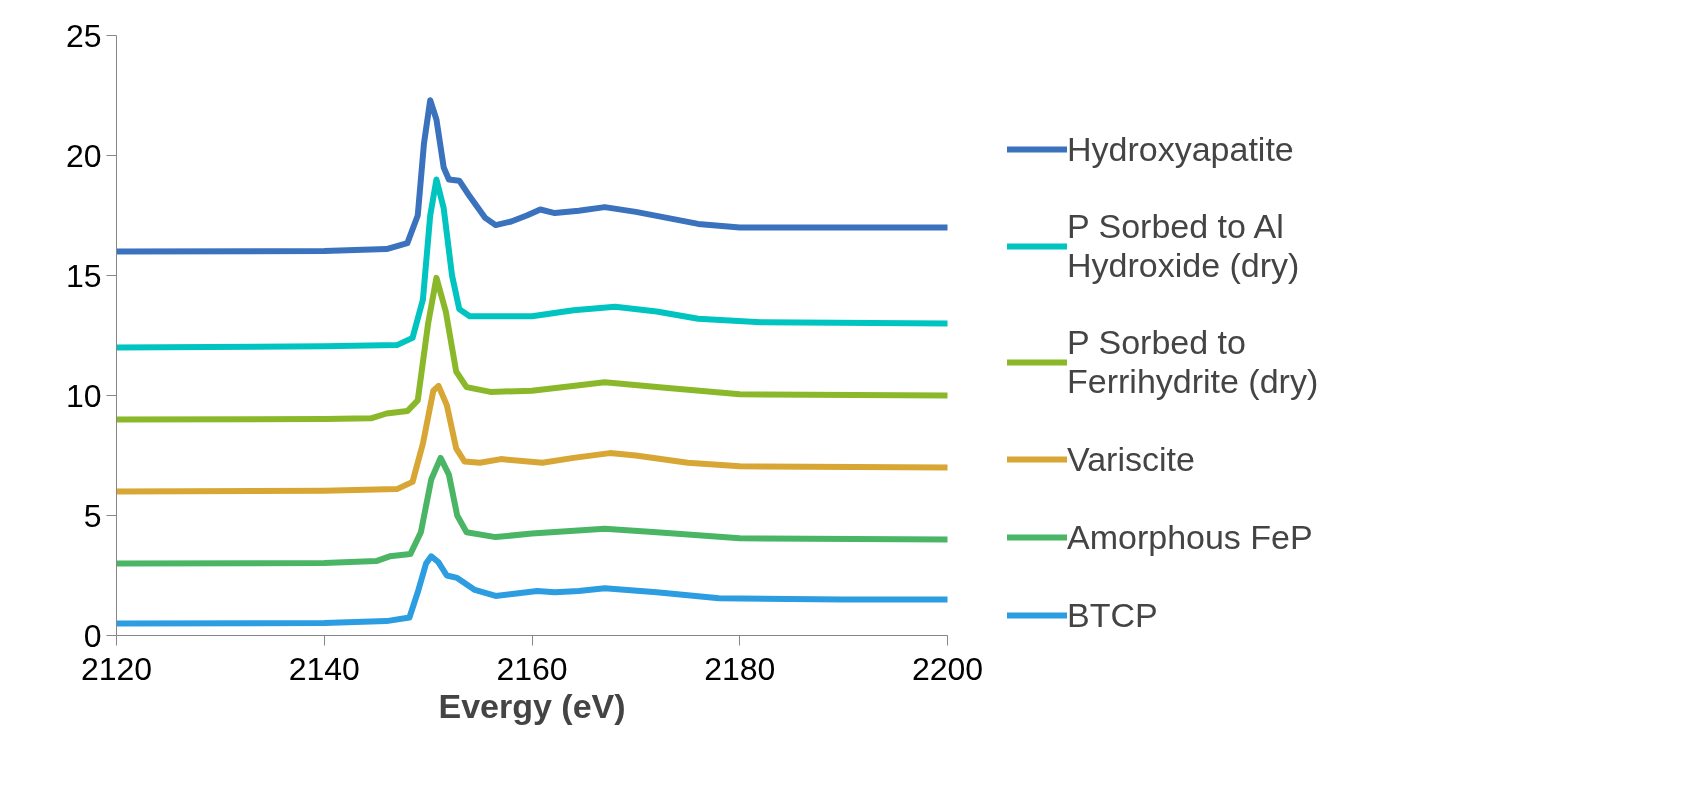 The width and height of the screenshot is (1698, 796). What do you see at coordinates (1131, 459) in the screenshot?
I see `legend-label: Variscite` at bounding box center [1131, 459].